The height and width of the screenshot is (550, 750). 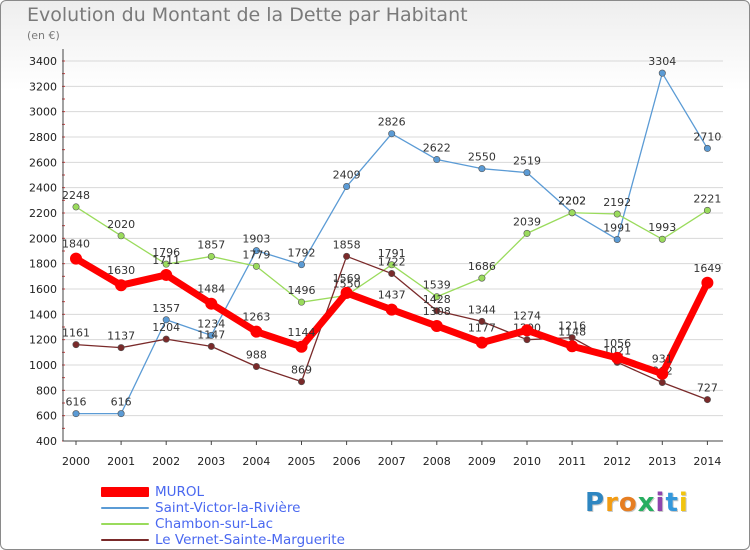 I want to click on data-label: 2710, so click(x=707, y=136).